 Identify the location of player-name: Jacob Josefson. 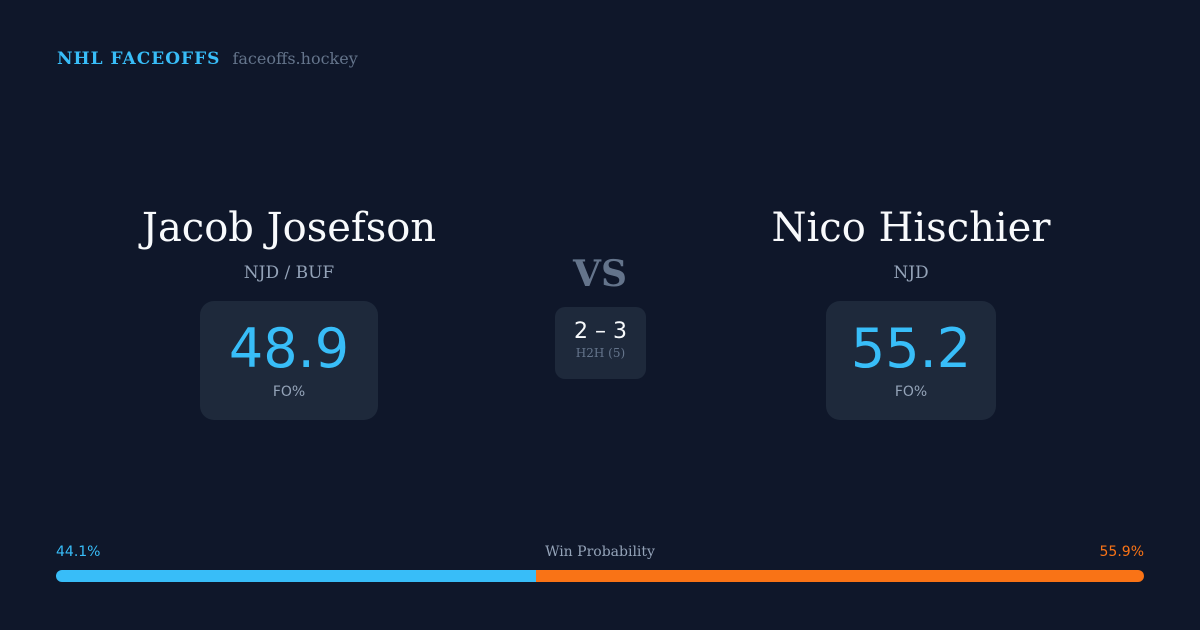
(289, 228).